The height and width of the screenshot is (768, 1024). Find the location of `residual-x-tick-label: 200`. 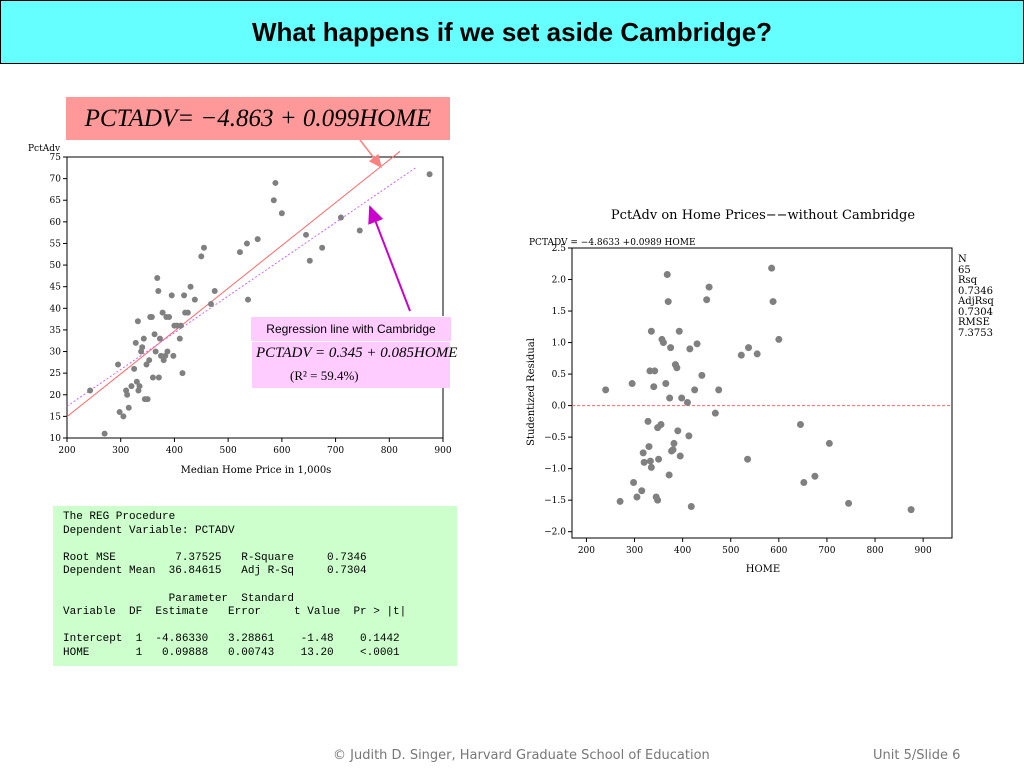

residual-x-tick-label: 200 is located at coordinates (586, 551).